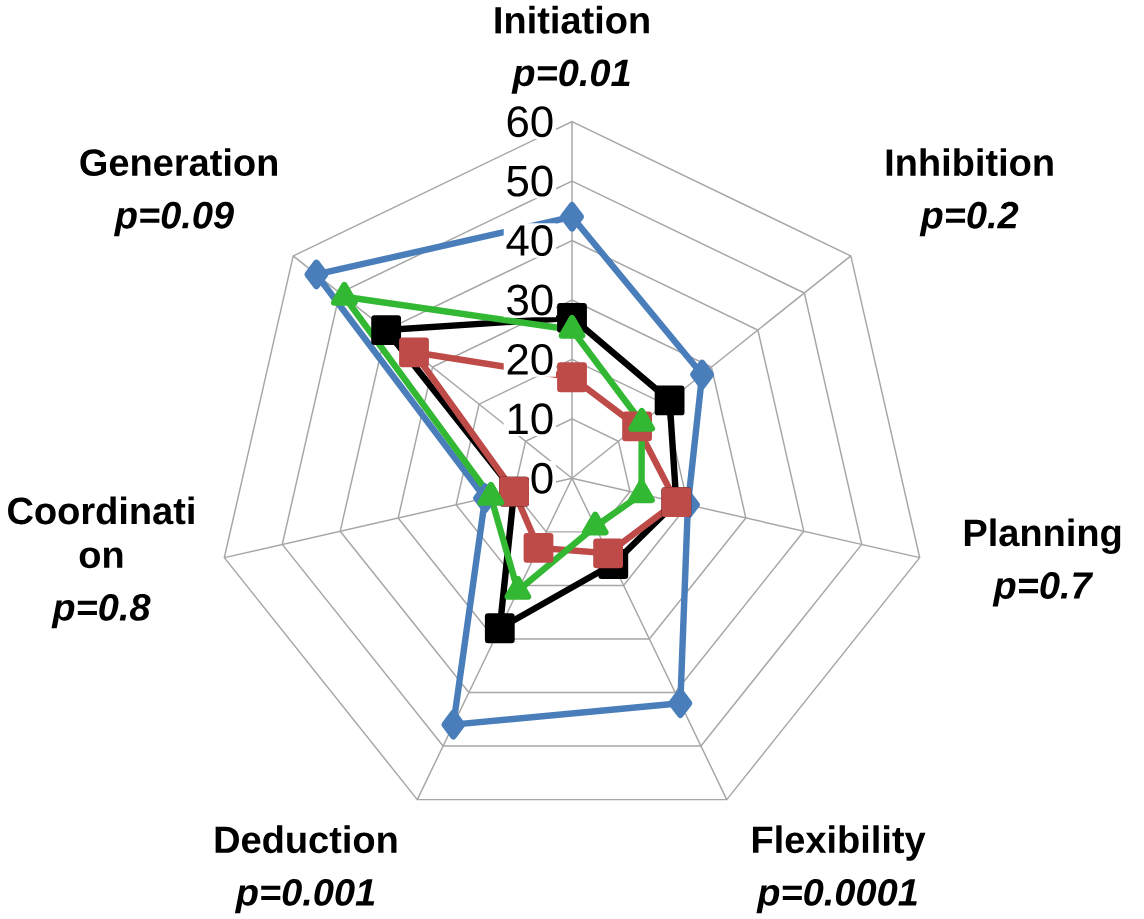 This screenshot has width=1144, height=919. What do you see at coordinates (572, 19) in the screenshot?
I see `spoke-label: Initiation` at bounding box center [572, 19].